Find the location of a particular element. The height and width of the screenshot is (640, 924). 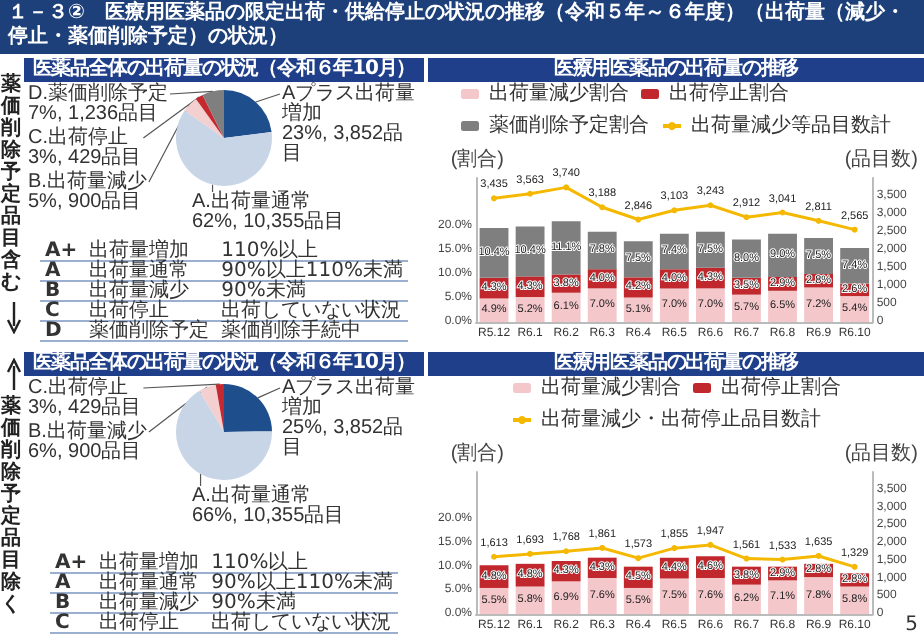

text: 5 is located at coordinates (911, 625).